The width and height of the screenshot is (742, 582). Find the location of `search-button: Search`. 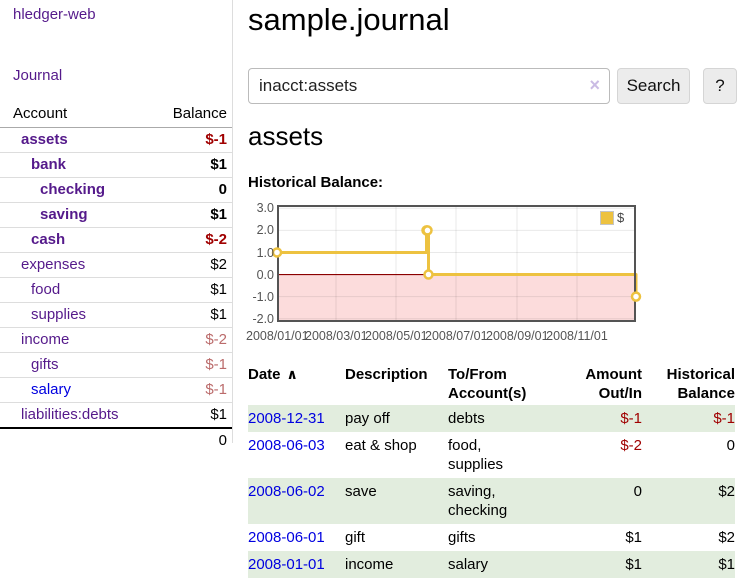

search-button: Search is located at coordinates (653, 86).